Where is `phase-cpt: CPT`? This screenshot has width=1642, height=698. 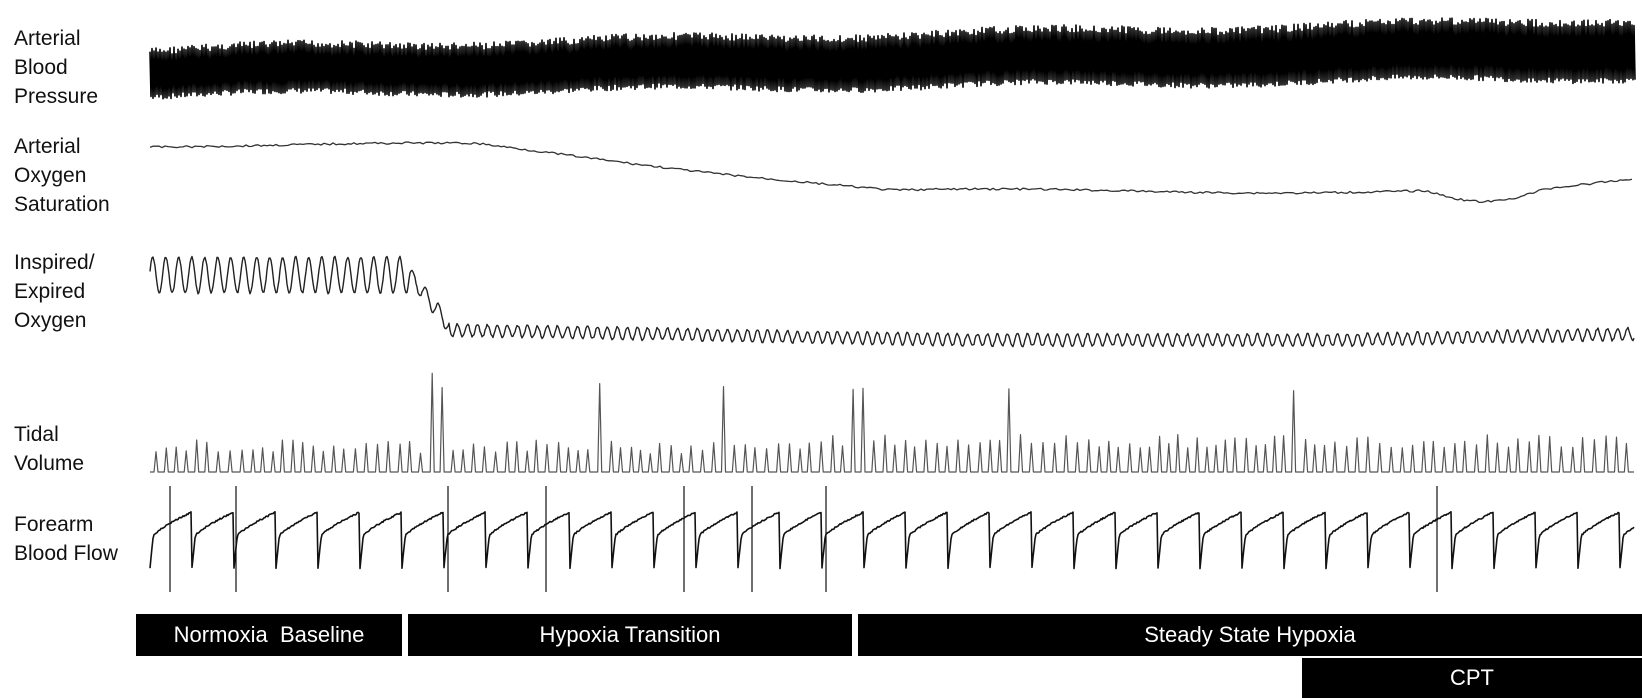
phase-cpt: CPT is located at coordinates (1472, 678).